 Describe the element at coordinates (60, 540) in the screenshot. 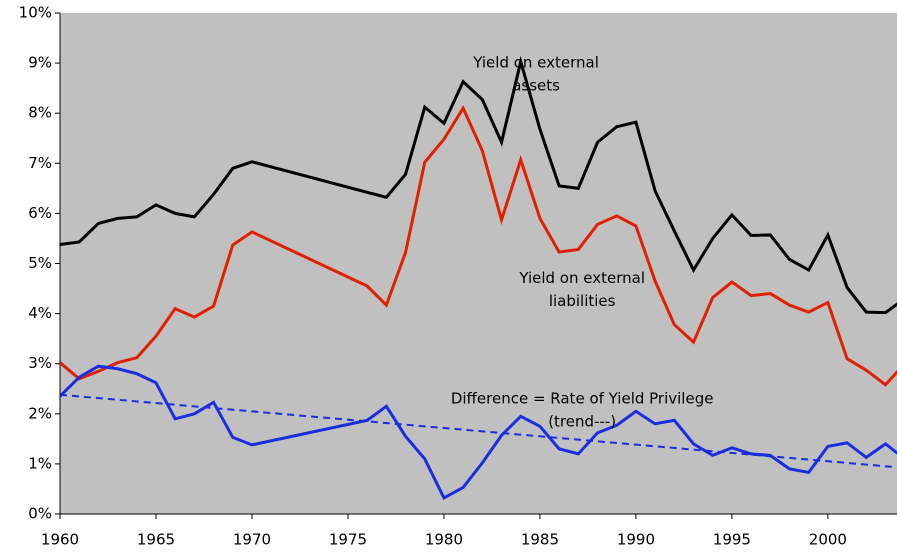

I see `x-tick-label: 1960` at that location.